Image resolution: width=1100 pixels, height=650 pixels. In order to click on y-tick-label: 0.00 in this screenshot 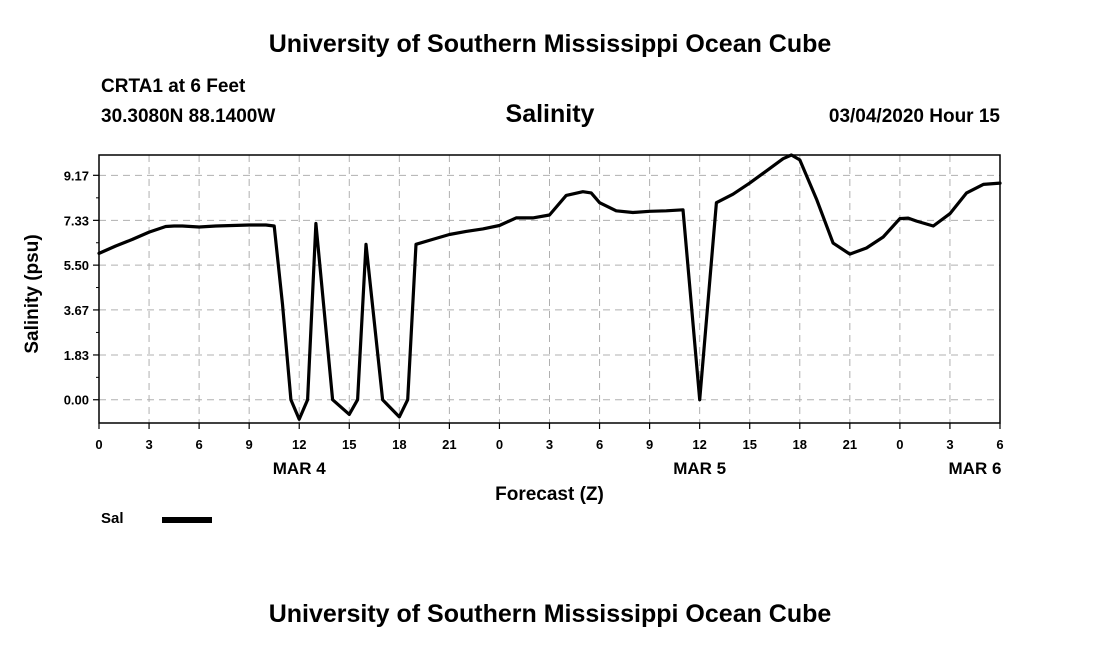, I will do `click(76, 400)`.